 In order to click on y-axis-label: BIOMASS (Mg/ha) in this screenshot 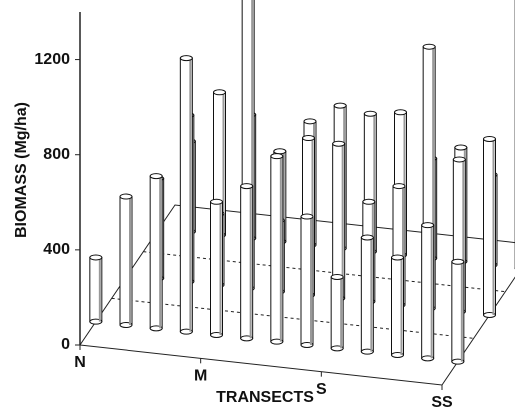, I will do `click(21, 170)`.